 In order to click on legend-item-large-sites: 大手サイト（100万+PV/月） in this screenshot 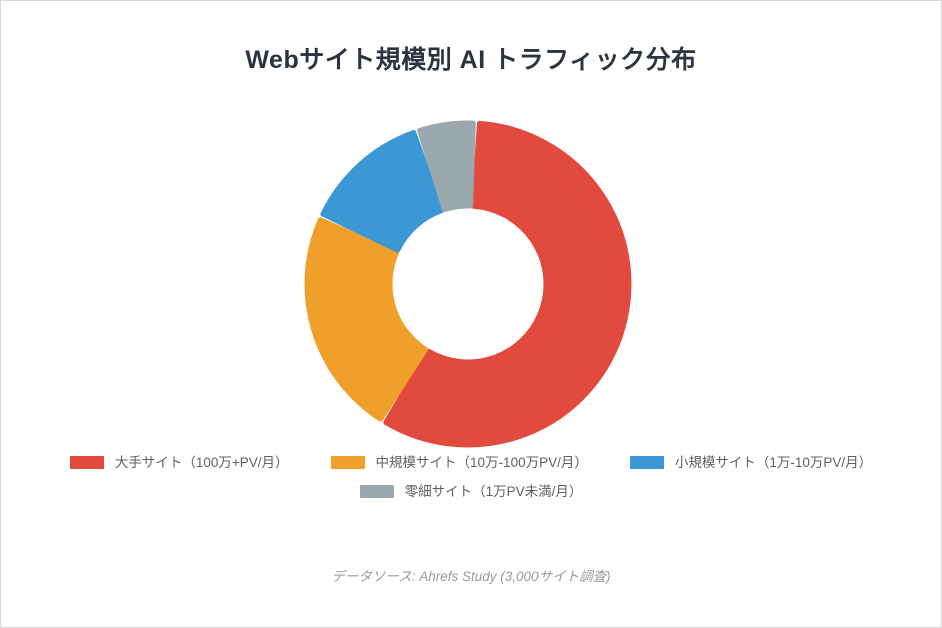, I will do `click(179, 462)`.